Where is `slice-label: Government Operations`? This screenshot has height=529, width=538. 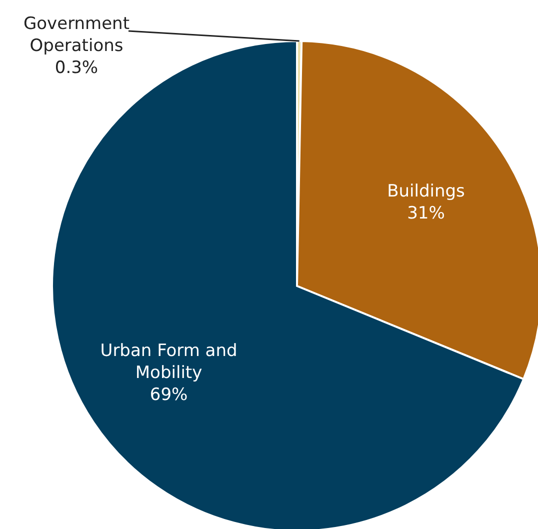 slice-label: Government Operations is located at coordinates (76, 35).